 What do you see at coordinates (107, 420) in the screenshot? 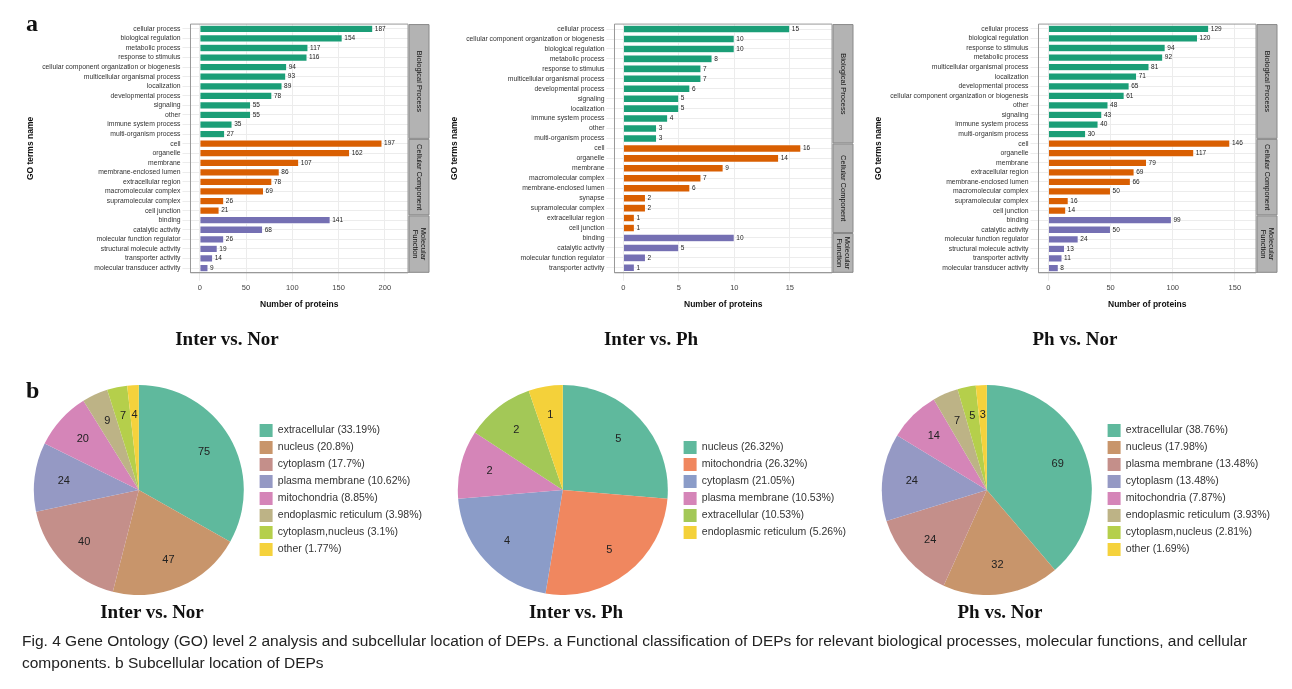
I see `data-label: 9` at bounding box center [107, 420].